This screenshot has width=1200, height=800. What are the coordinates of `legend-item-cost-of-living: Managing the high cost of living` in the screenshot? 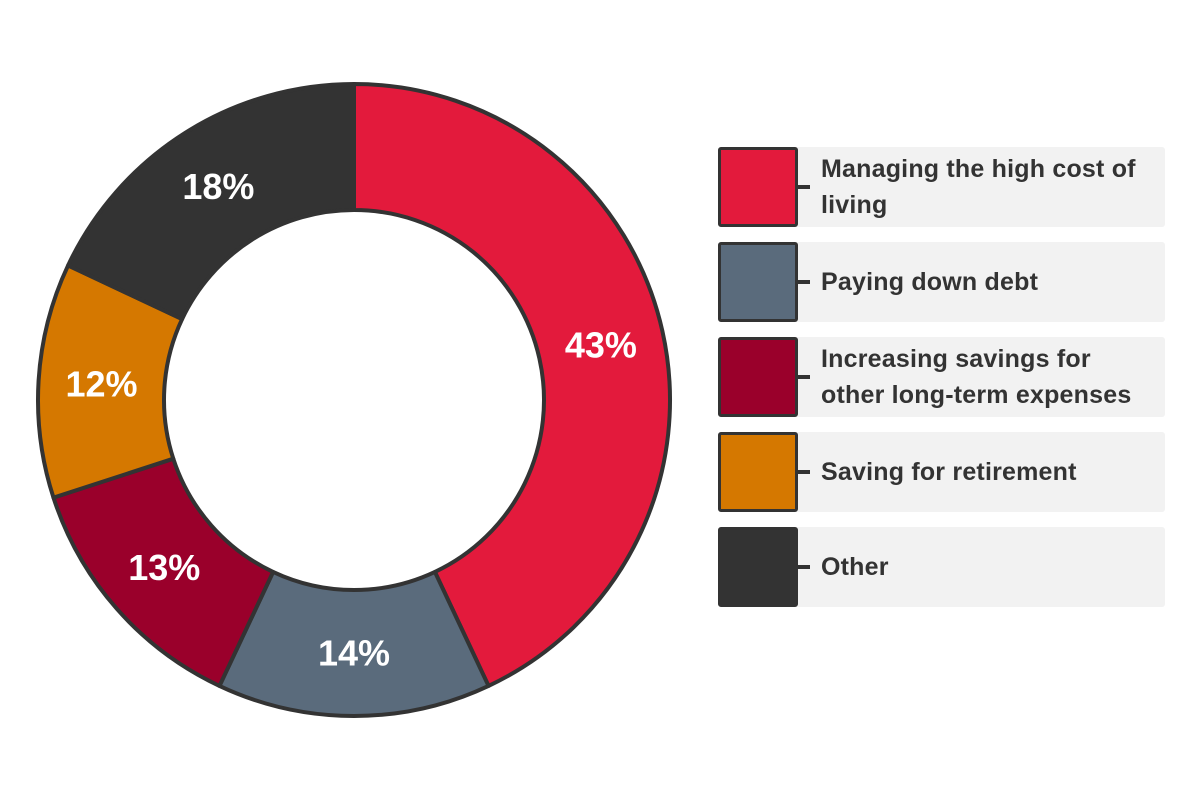 It's located at (941, 187).